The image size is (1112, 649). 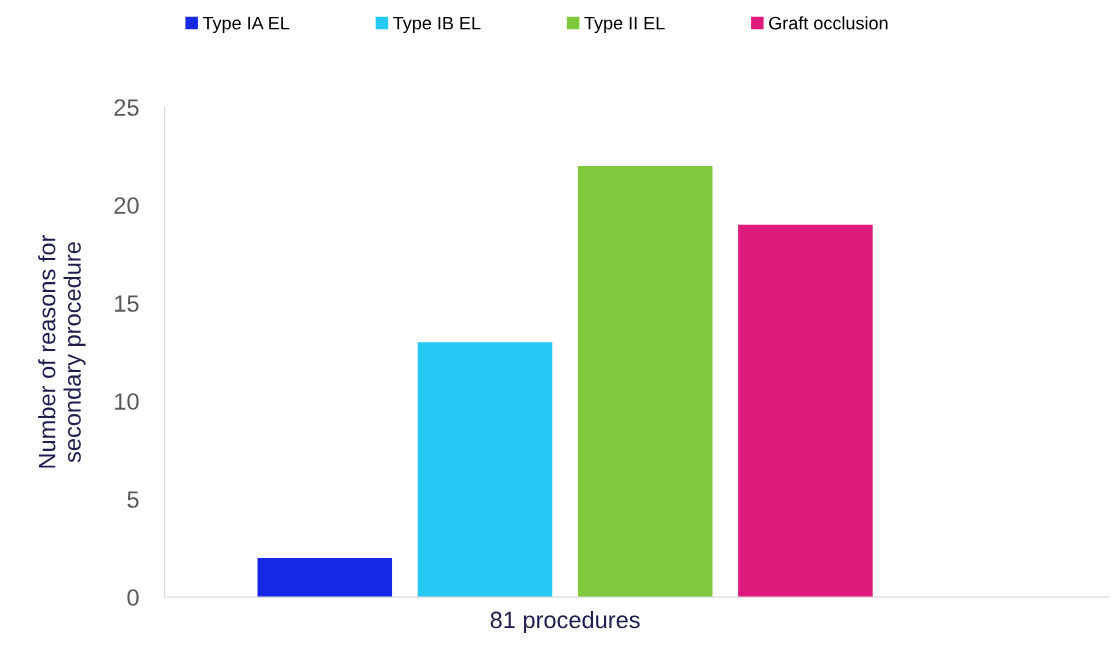 I want to click on y-tick-label: 25, so click(x=126, y=107).